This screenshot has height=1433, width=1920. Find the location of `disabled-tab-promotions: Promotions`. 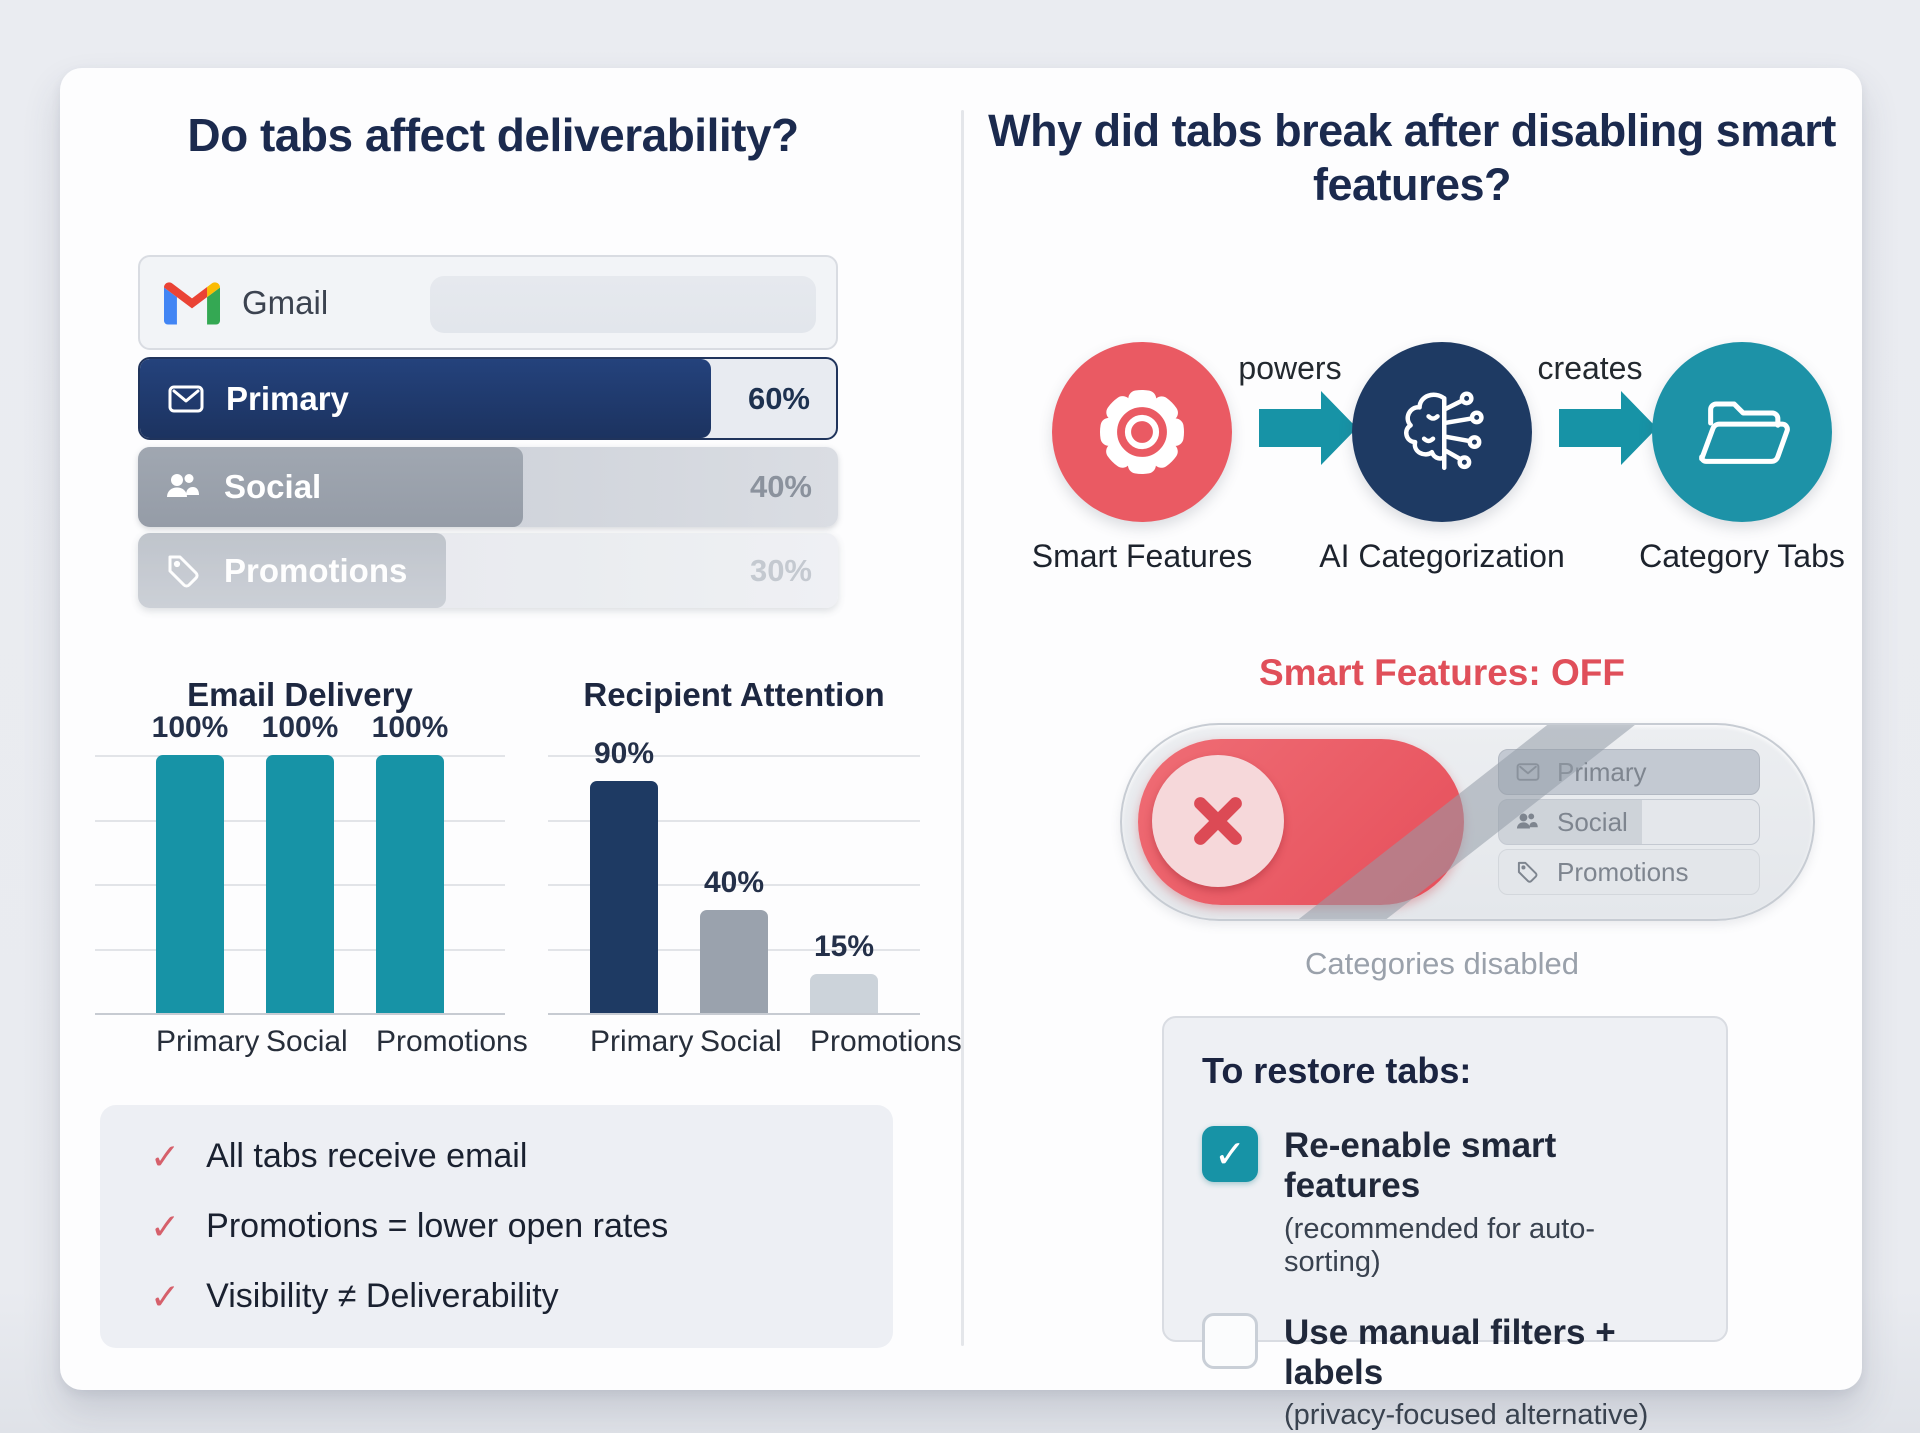

disabled-tab-promotions: Promotions is located at coordinates (1629, 872).